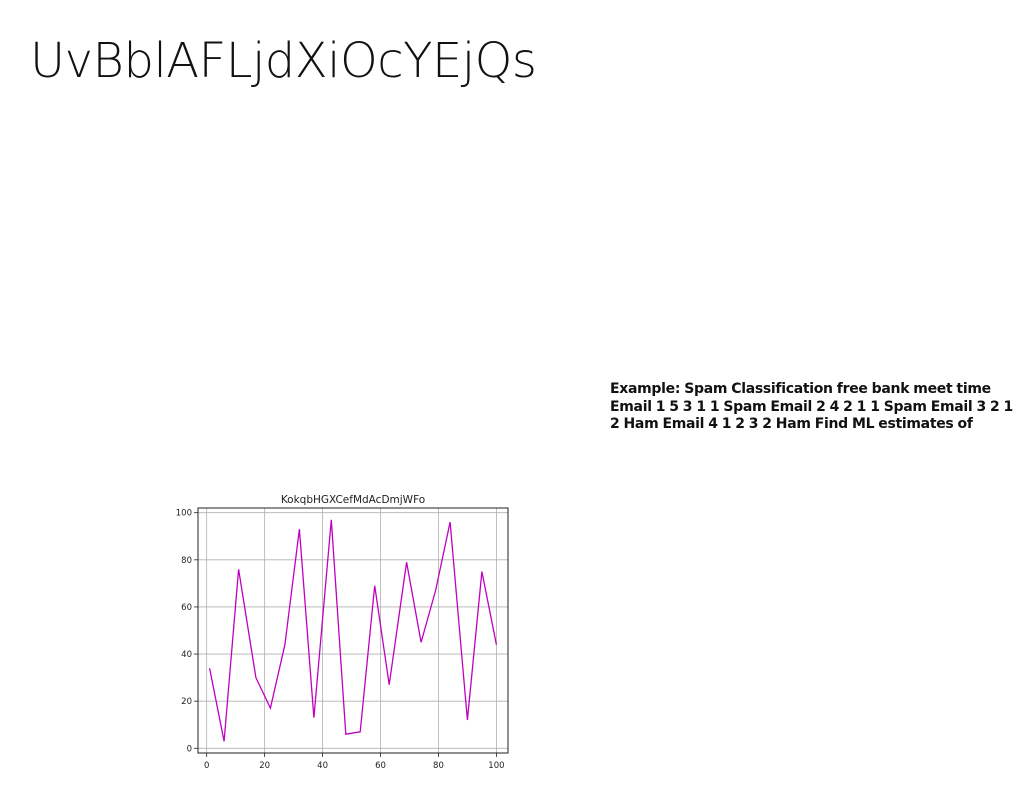  I want to click on page-title: UvBblAFLjdXiOcYEjQs, so click(283, 61).